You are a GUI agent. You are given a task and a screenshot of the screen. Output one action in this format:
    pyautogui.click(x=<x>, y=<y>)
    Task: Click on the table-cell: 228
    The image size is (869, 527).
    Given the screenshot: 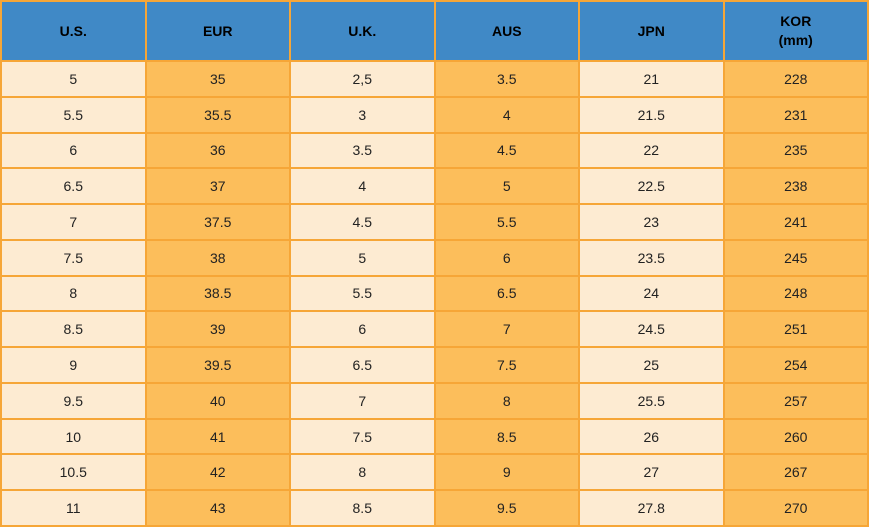 What is the action you would take?
    pyautogui.click(x=795, y=79)
    